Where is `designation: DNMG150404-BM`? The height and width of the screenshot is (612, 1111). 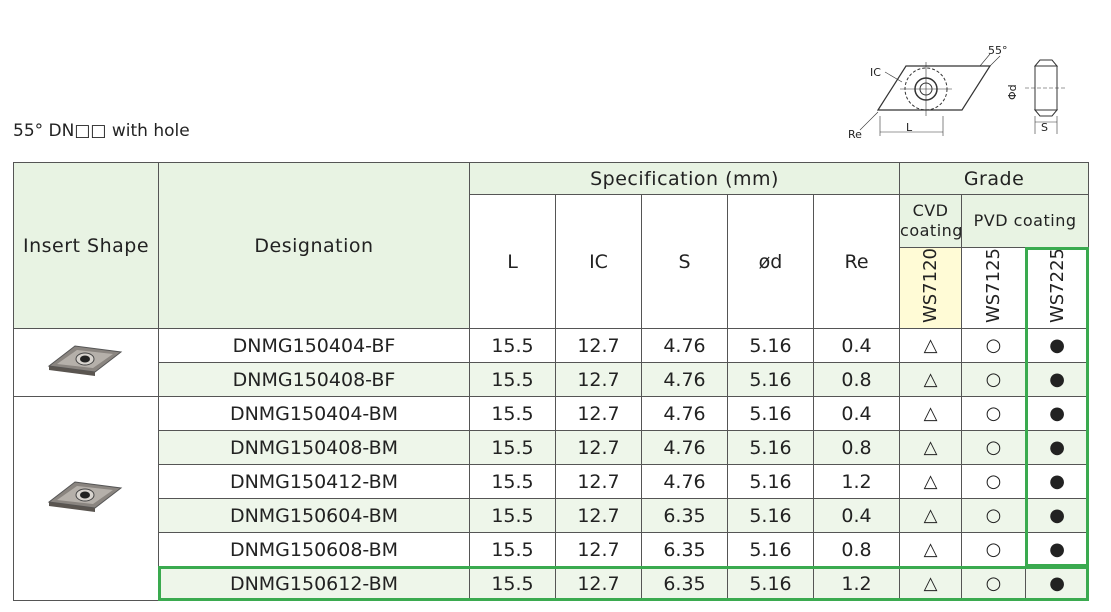 designation: DNMG150404-BM is located at coordinates (314, 414).